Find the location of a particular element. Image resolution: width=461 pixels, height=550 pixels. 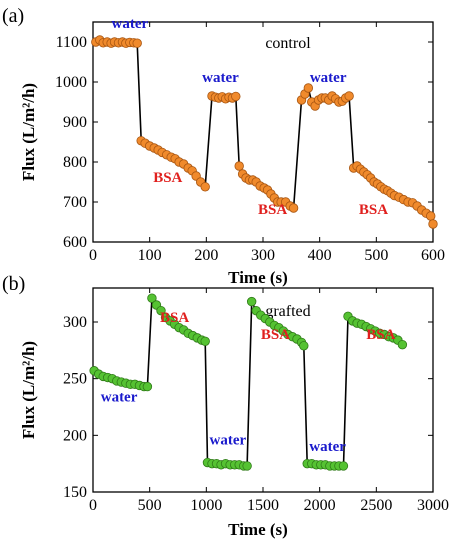

x-tick-label: 100 is located at coordinates (150, 255).